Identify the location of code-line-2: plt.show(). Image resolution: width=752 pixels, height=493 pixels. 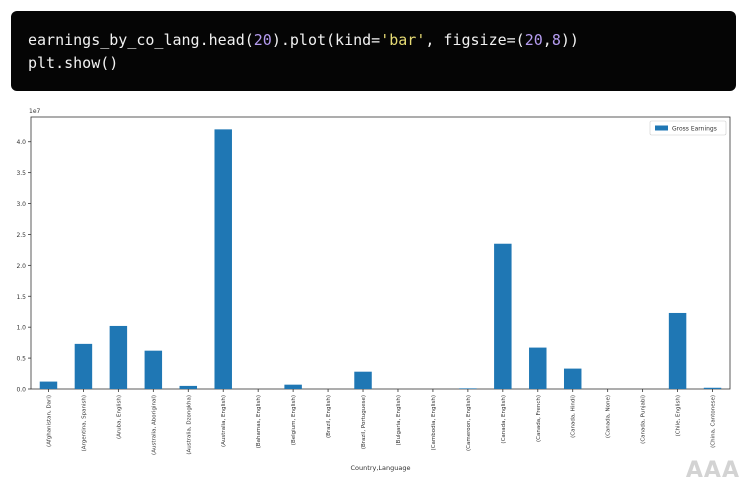
(73, 63).